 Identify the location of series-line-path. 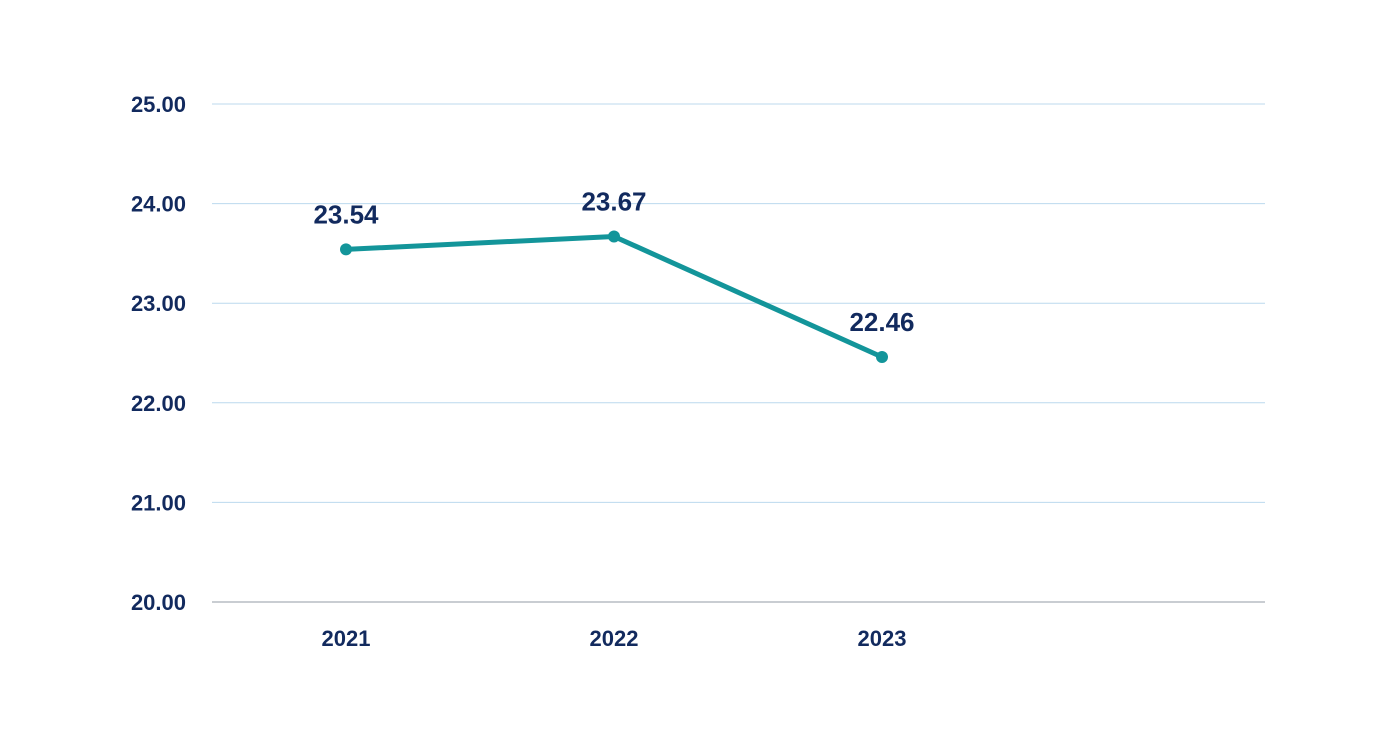
(614, 296).